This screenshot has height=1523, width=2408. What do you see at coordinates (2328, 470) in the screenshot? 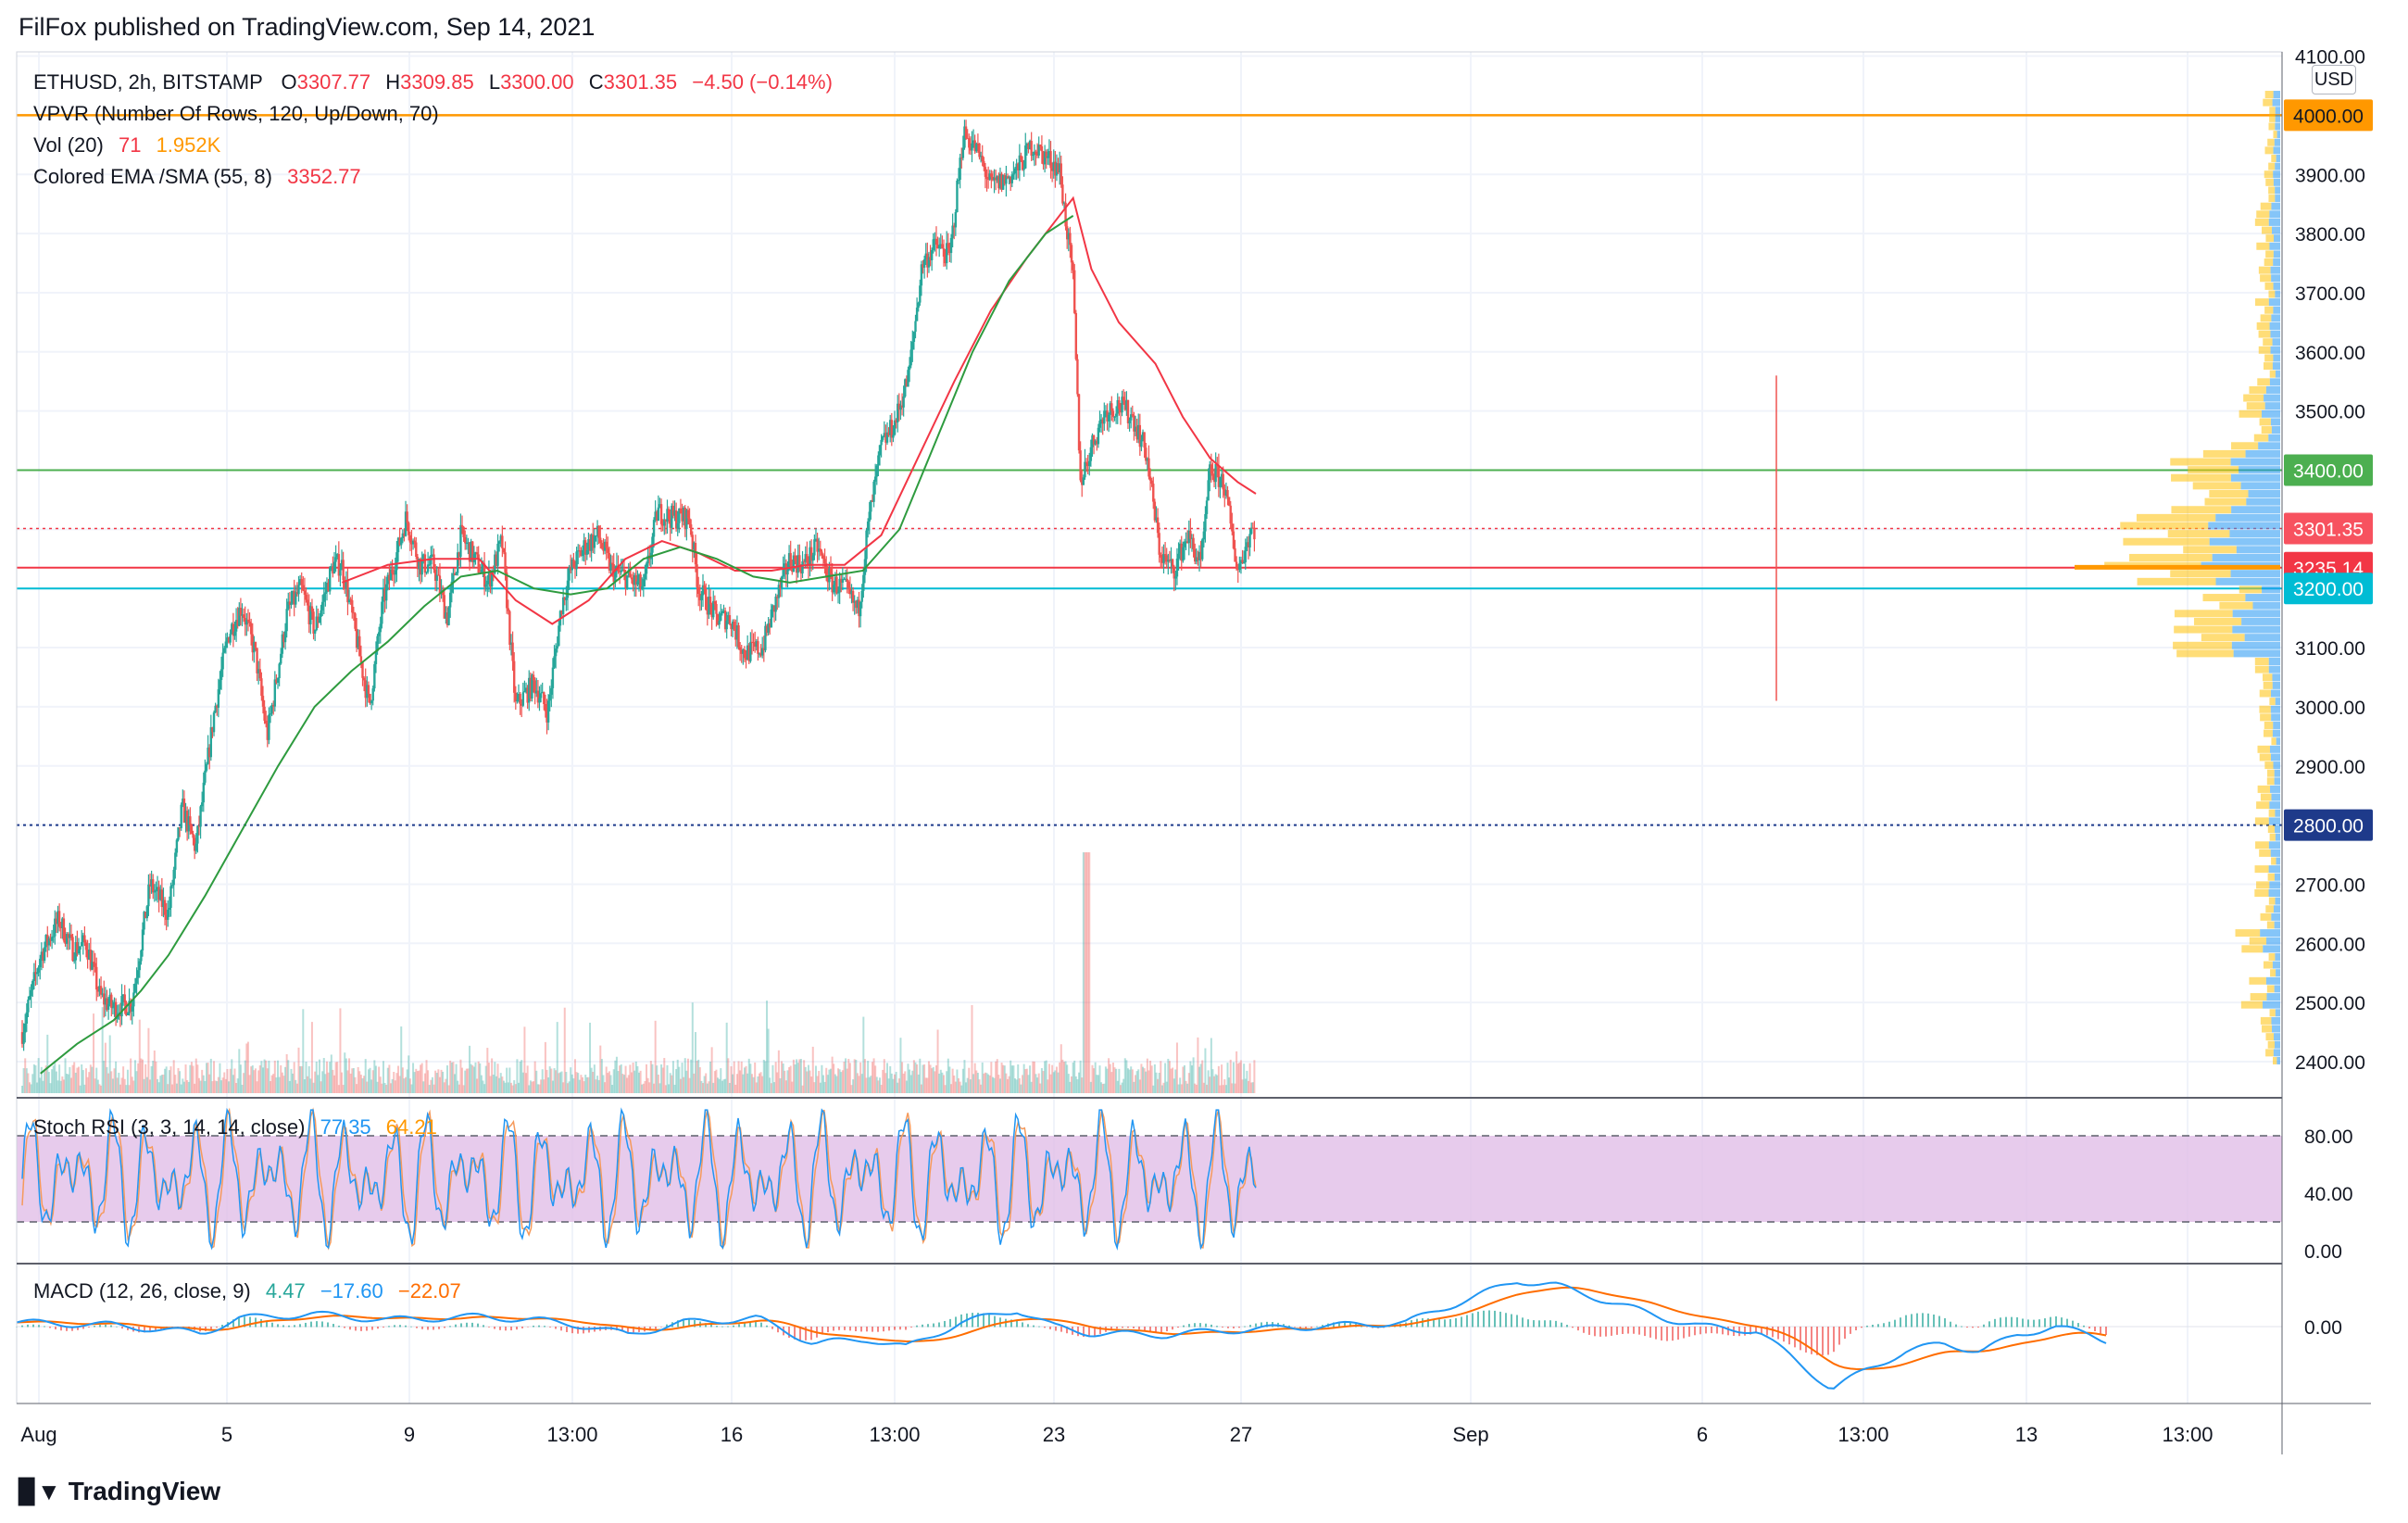
I see `price-label-box` at bounding box center [2328, 470].